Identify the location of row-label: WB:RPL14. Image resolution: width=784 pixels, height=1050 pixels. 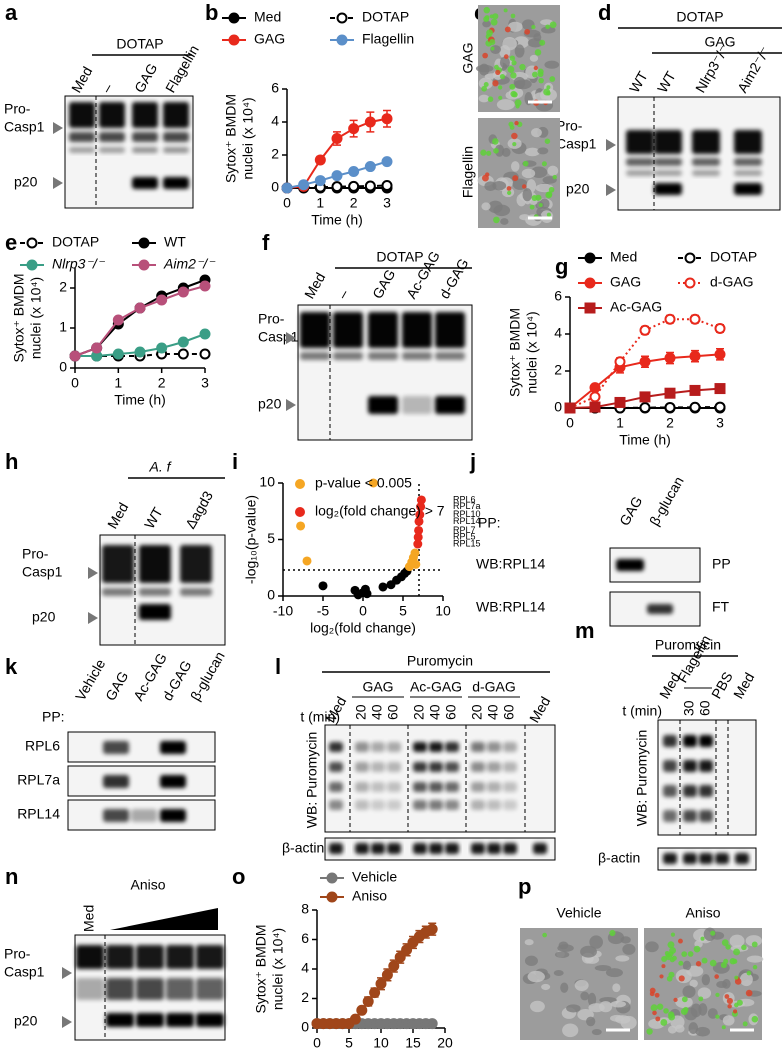
(510, 607).